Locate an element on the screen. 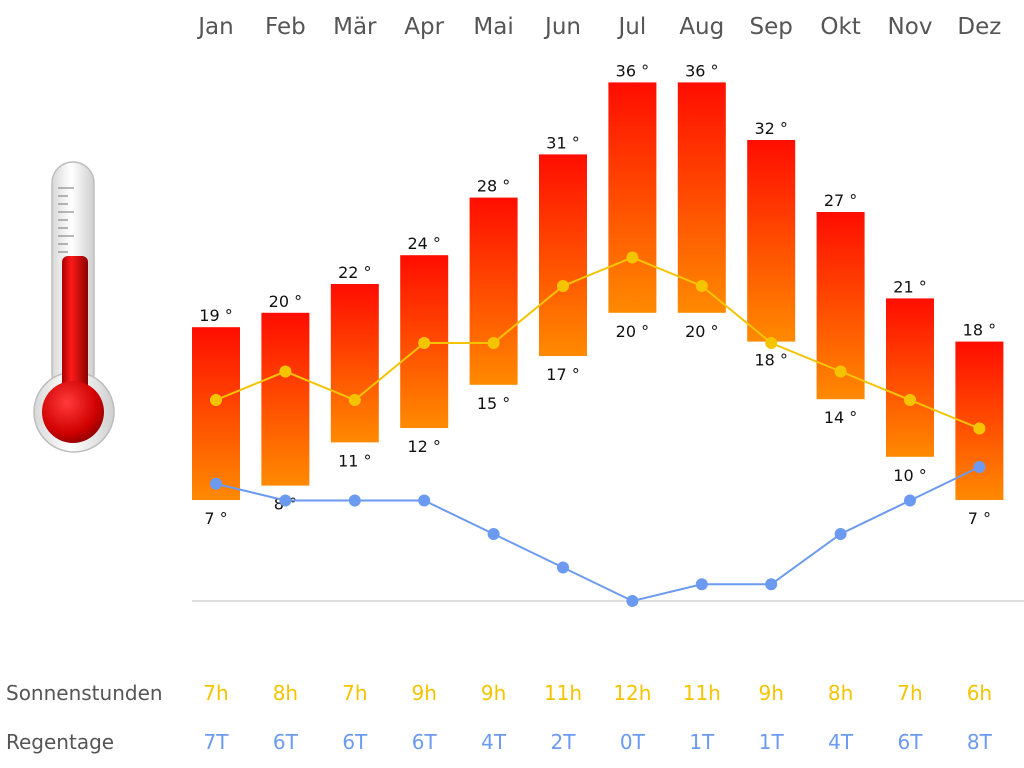 This screenshot has width=1024, height=768. month-label: Jul is located at coordinates (632, 27).